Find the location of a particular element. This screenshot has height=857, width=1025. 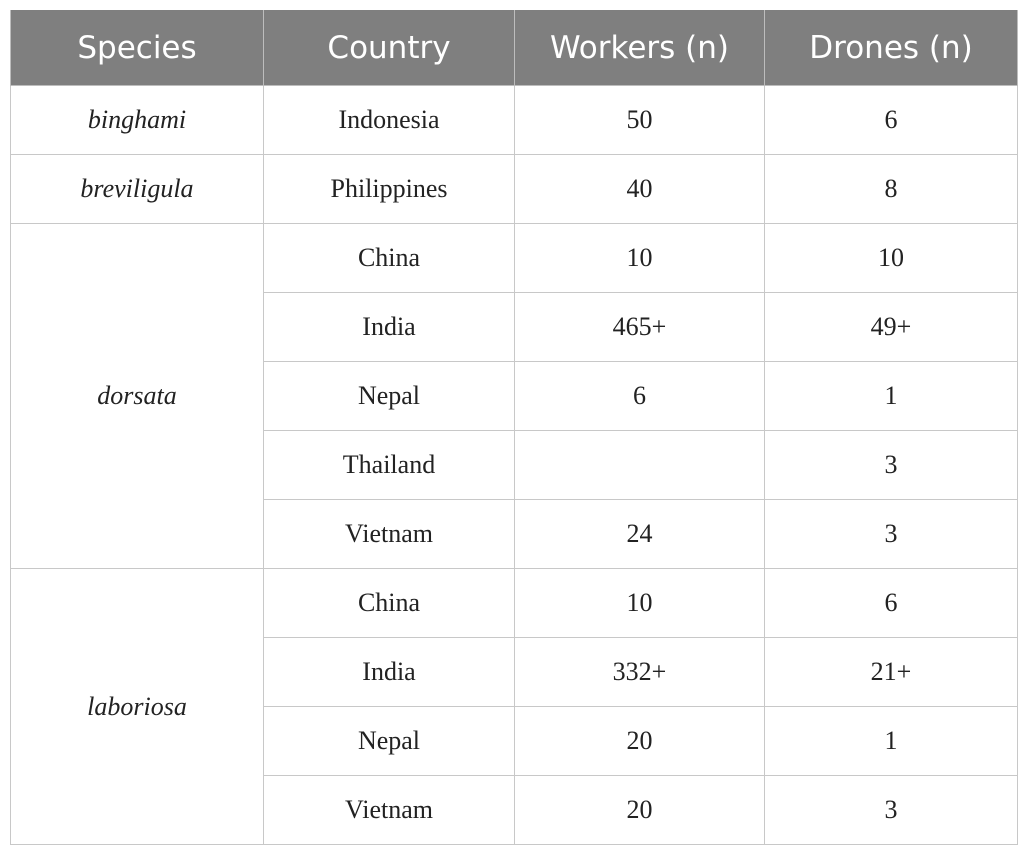

count-cell: 49+ is located at coordinates (891, 327).